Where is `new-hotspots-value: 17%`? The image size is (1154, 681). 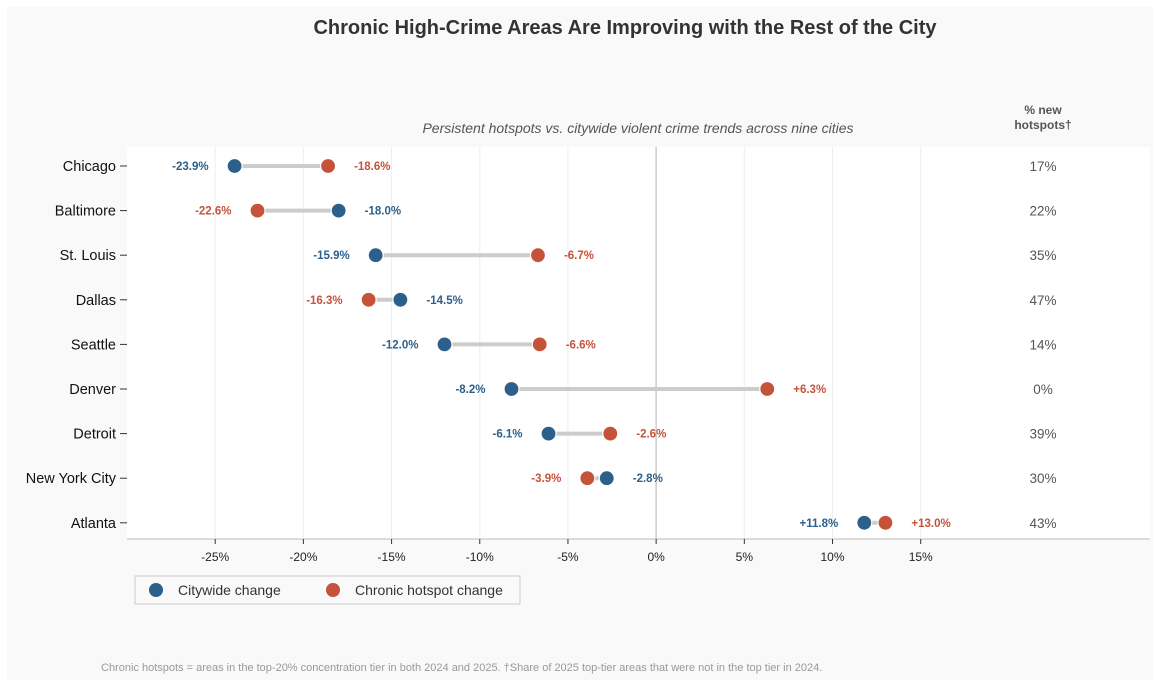 new-hotspots-value: 17% is located at coordinates (1042, 166).